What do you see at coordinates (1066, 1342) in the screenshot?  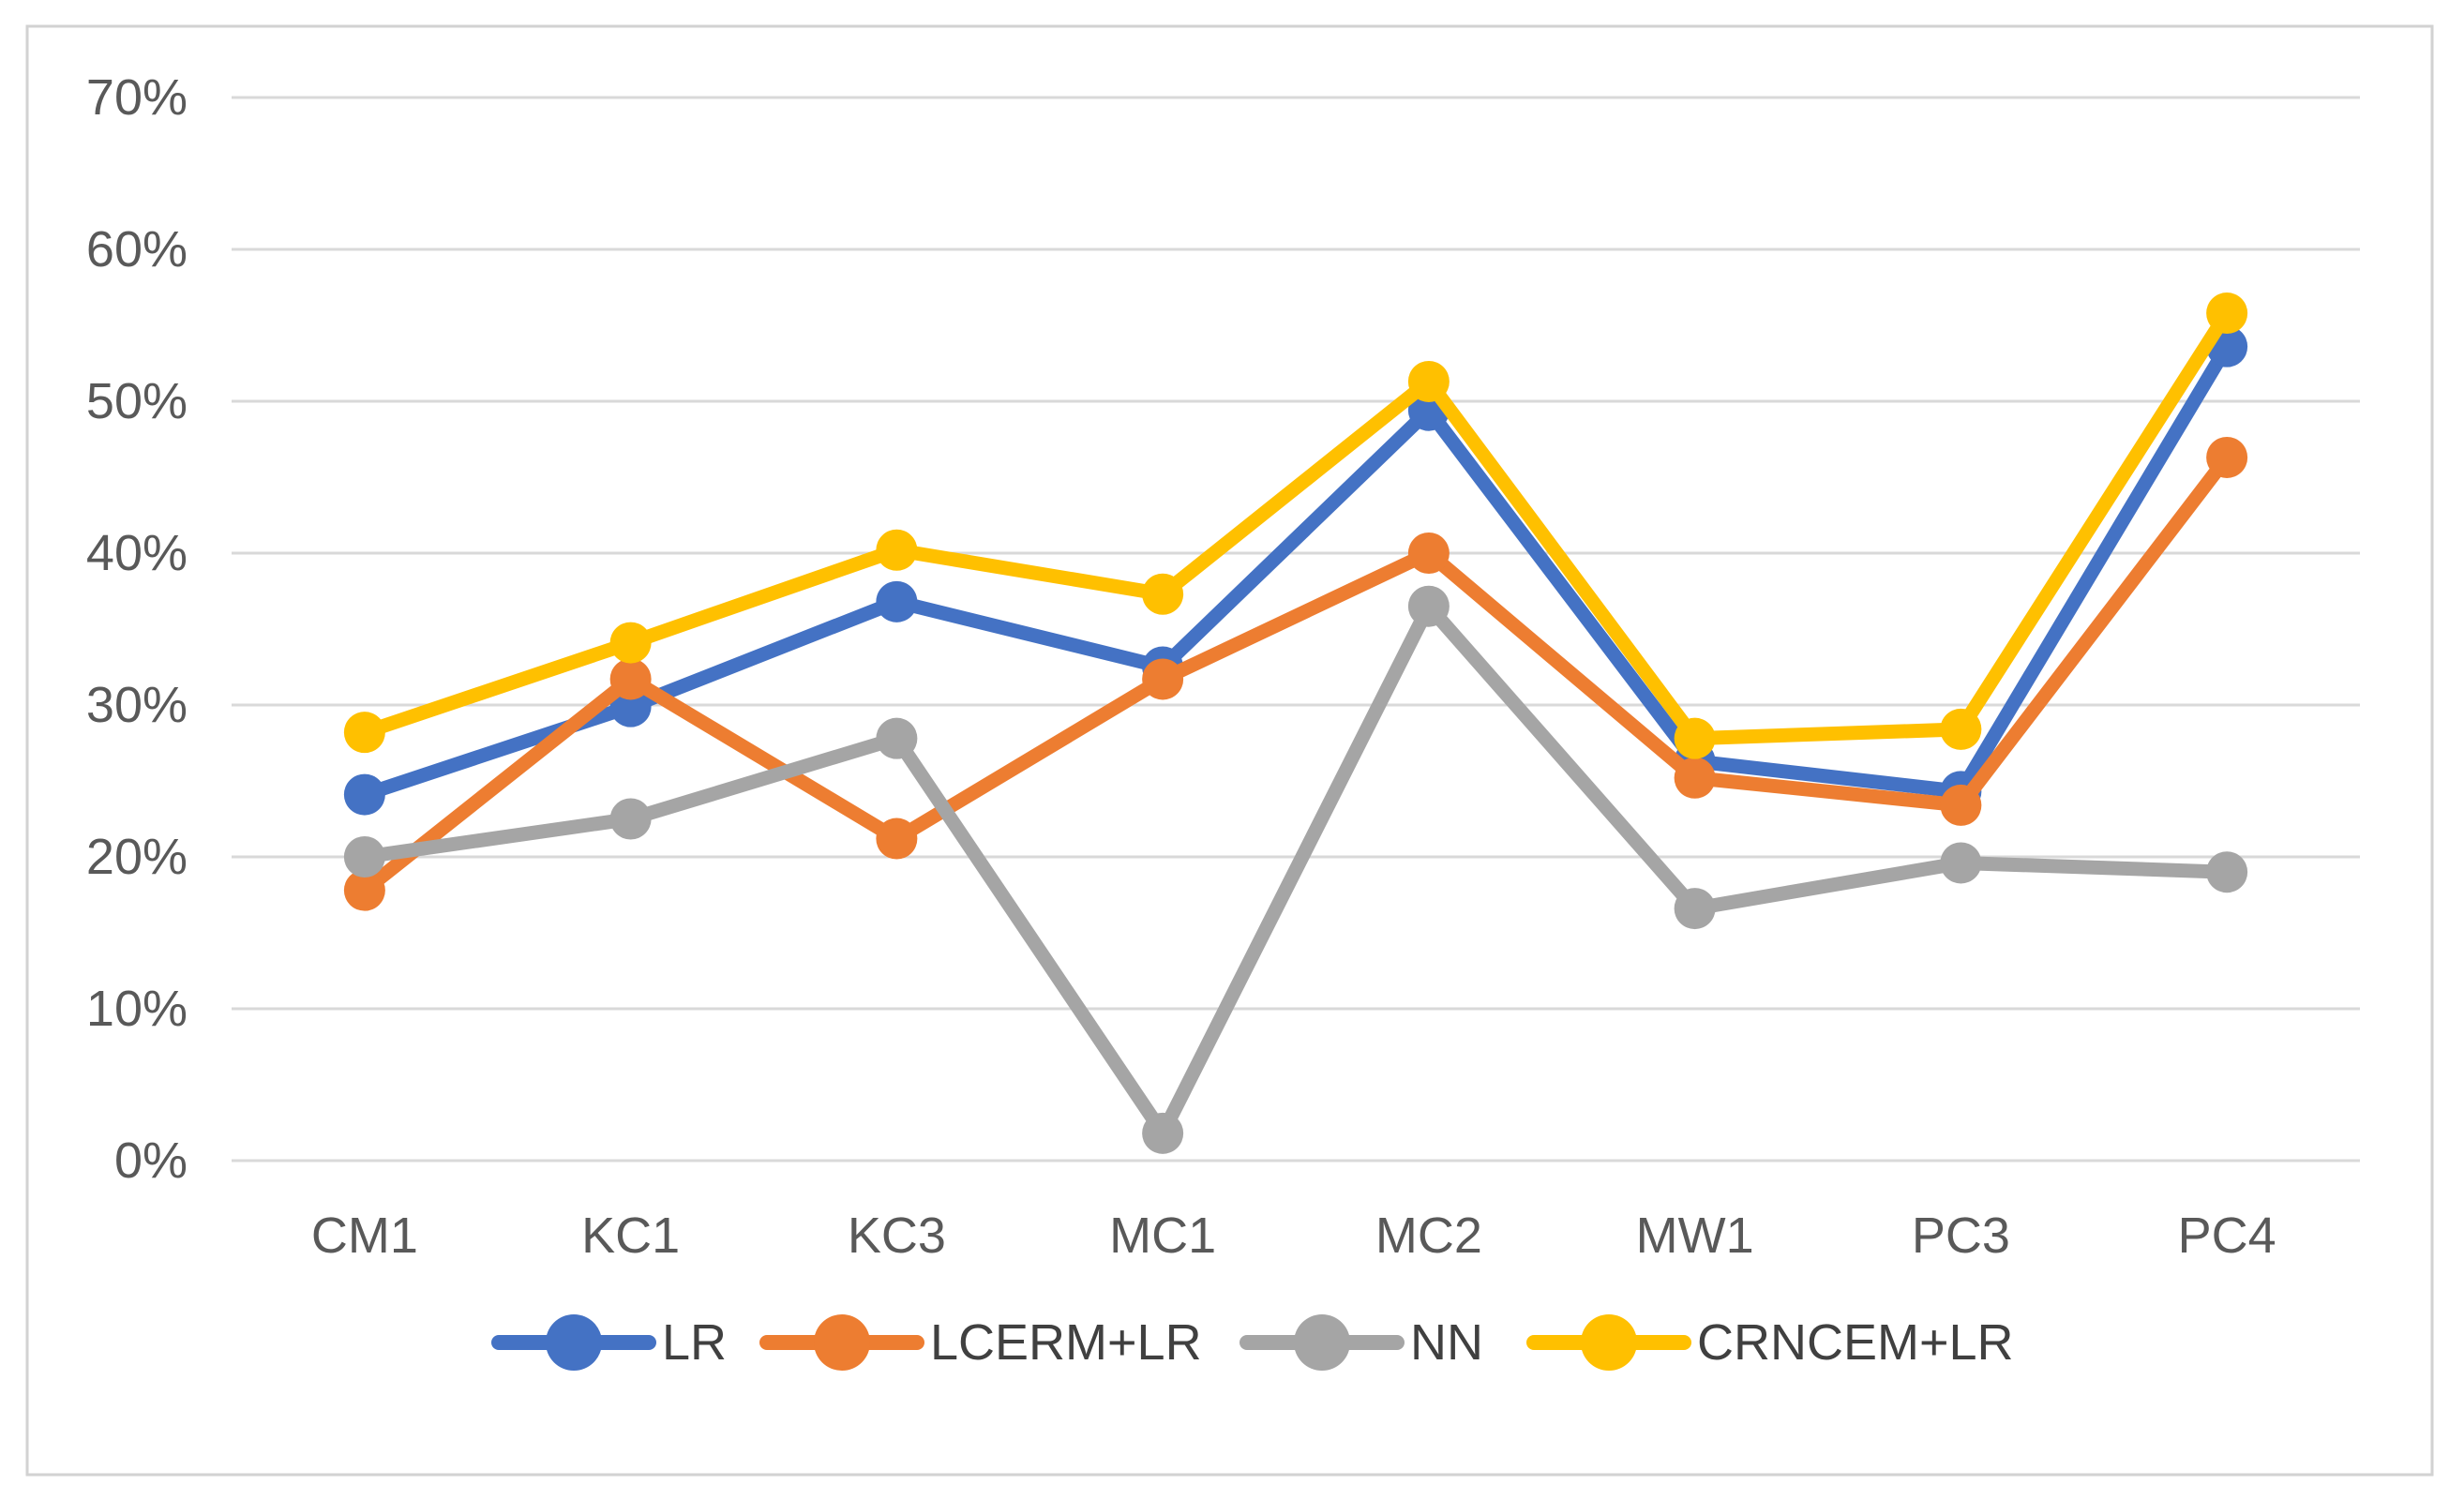 I see `legend-label-LCERM+LR: LCERM+LR` at bounding box center [1066, 1342].